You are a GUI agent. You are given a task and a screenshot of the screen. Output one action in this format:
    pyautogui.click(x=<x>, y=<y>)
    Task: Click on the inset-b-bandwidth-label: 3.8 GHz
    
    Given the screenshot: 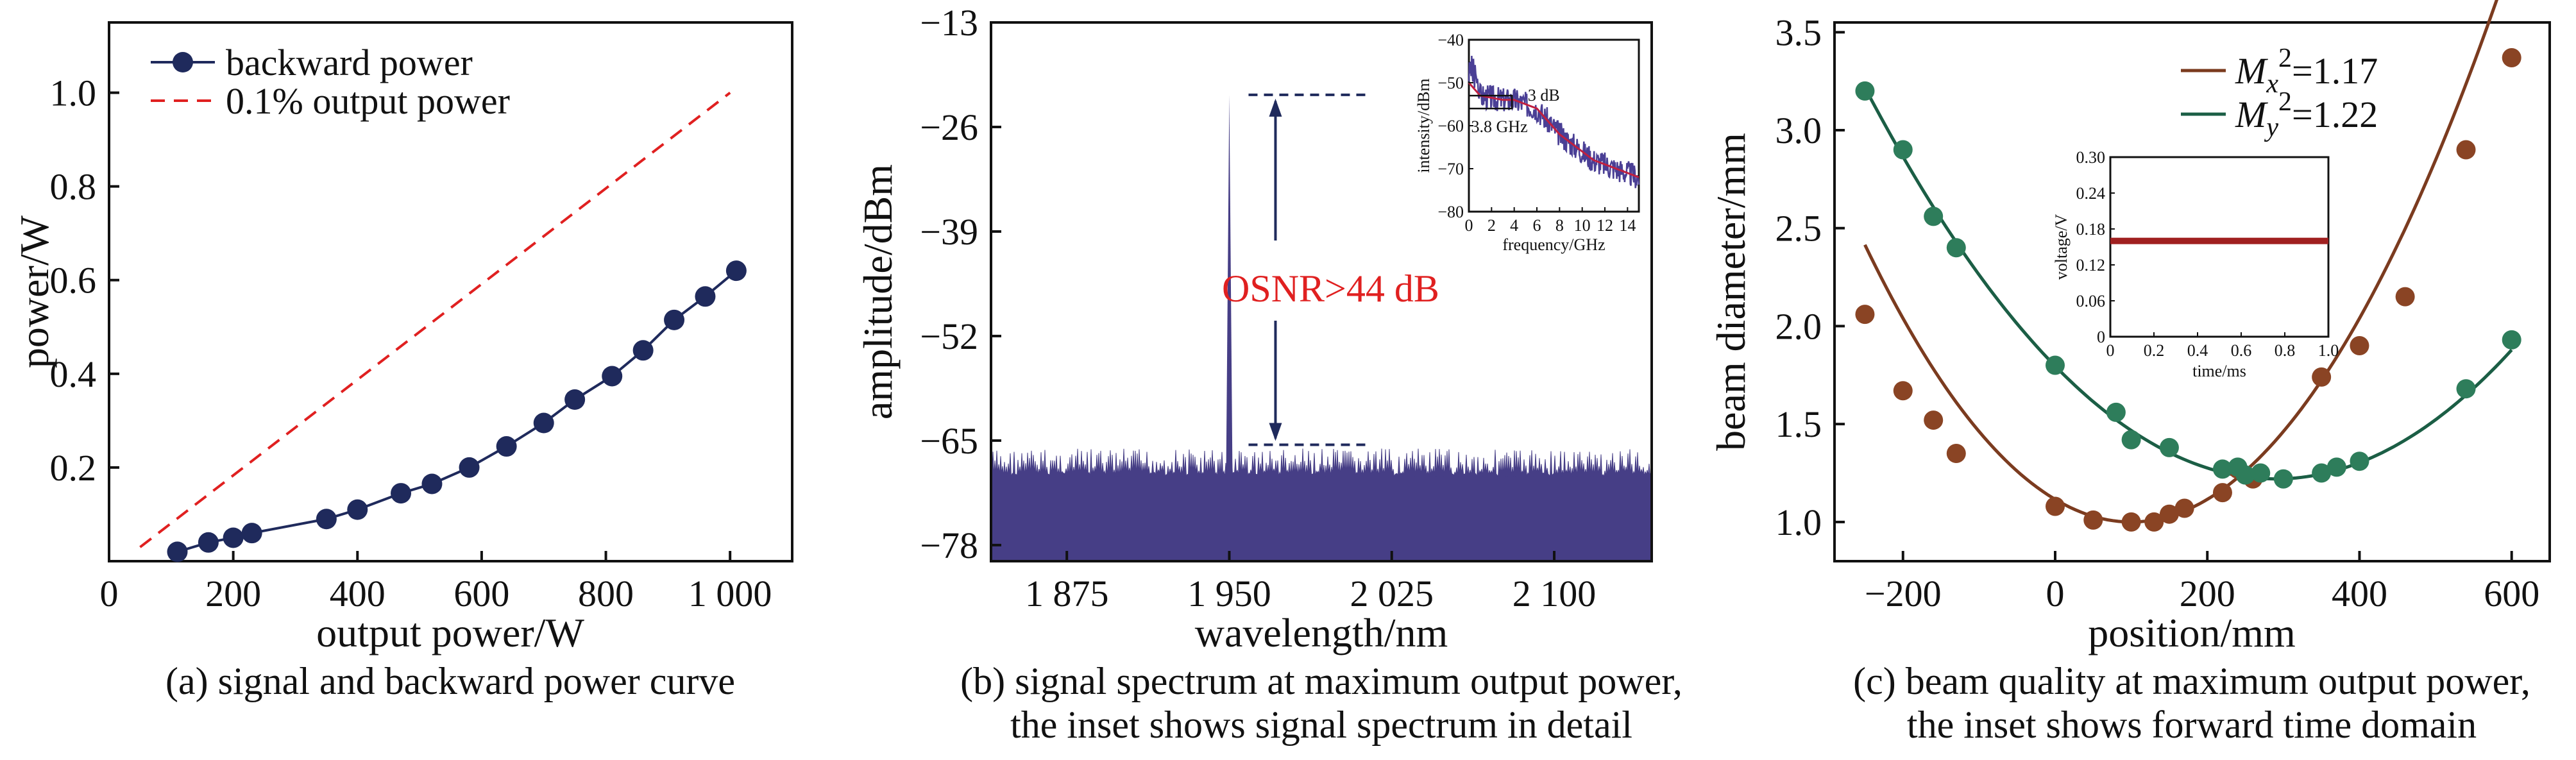 What is the action you would take?
    pyautogui.click(x=1499, y=127)
    